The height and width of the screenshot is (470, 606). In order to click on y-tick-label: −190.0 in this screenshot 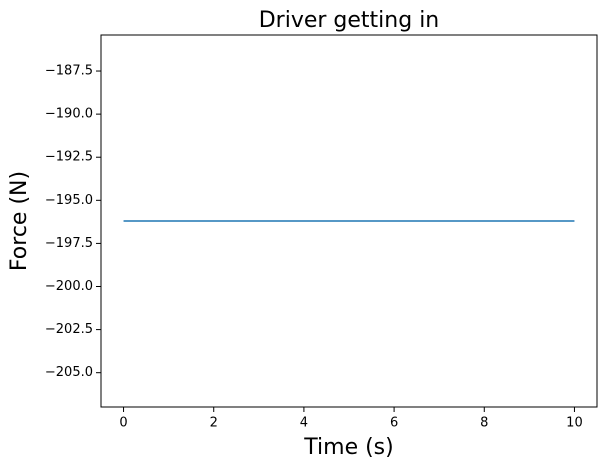, I will do `click(69, 114)`.